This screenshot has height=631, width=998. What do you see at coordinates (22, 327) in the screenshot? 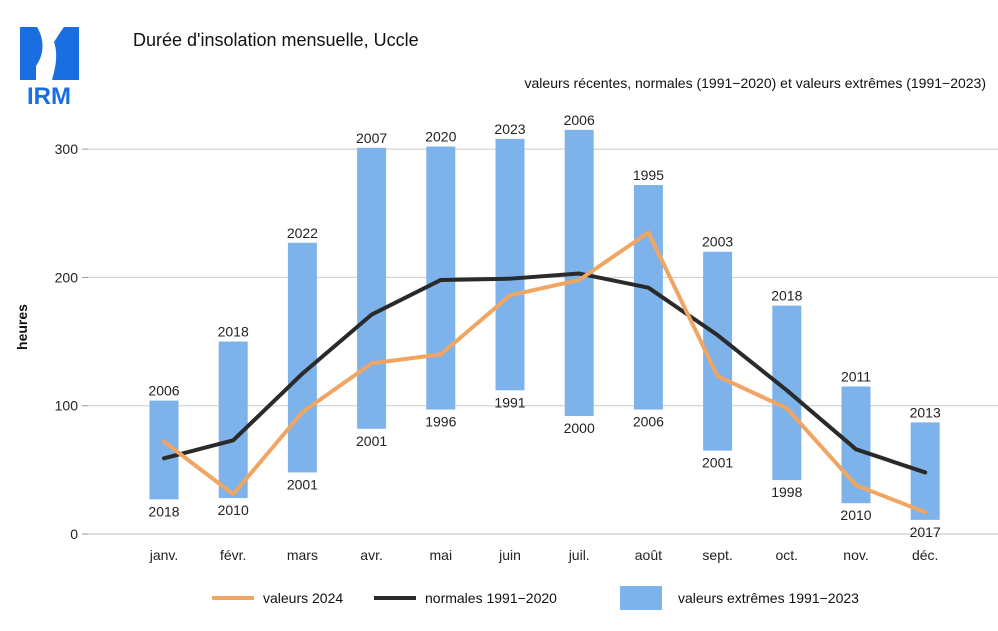
I see `y-axis-label: heures` at bounding box center [22, 327].